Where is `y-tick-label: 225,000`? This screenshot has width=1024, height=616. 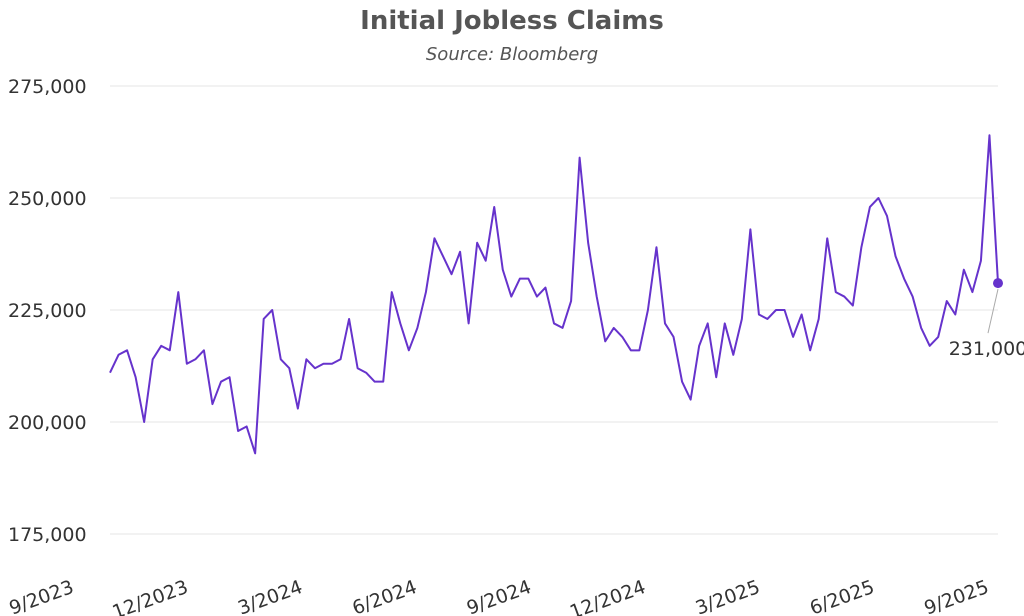
y-tick-label: 225,000 is located at coordinates (47, 311).